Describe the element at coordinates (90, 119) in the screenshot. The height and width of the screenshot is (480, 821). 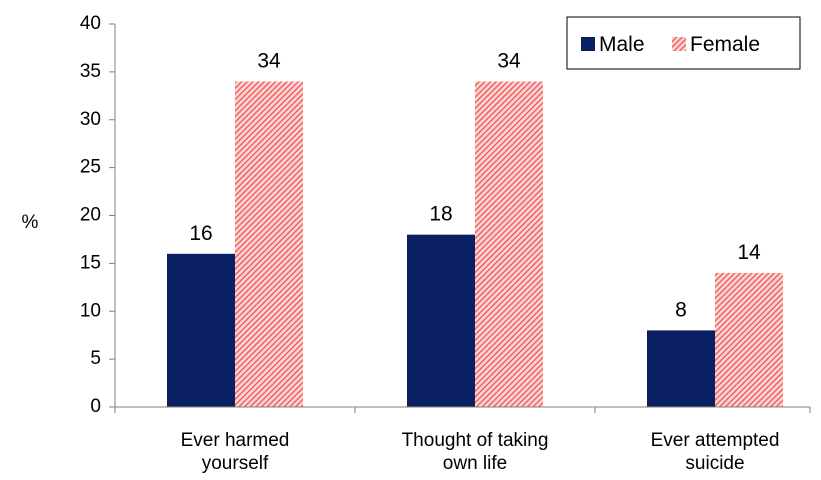
I see `y-tick-label: 30` at that location.